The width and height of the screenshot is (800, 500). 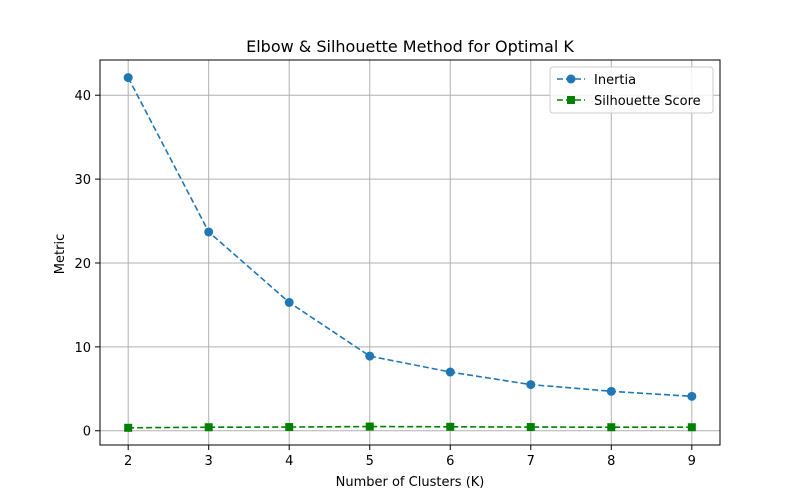 What do you see at coordinates (692, 461) in the screenshot?
I see `x-tick-label: 9` at bounding box center [692, 461].